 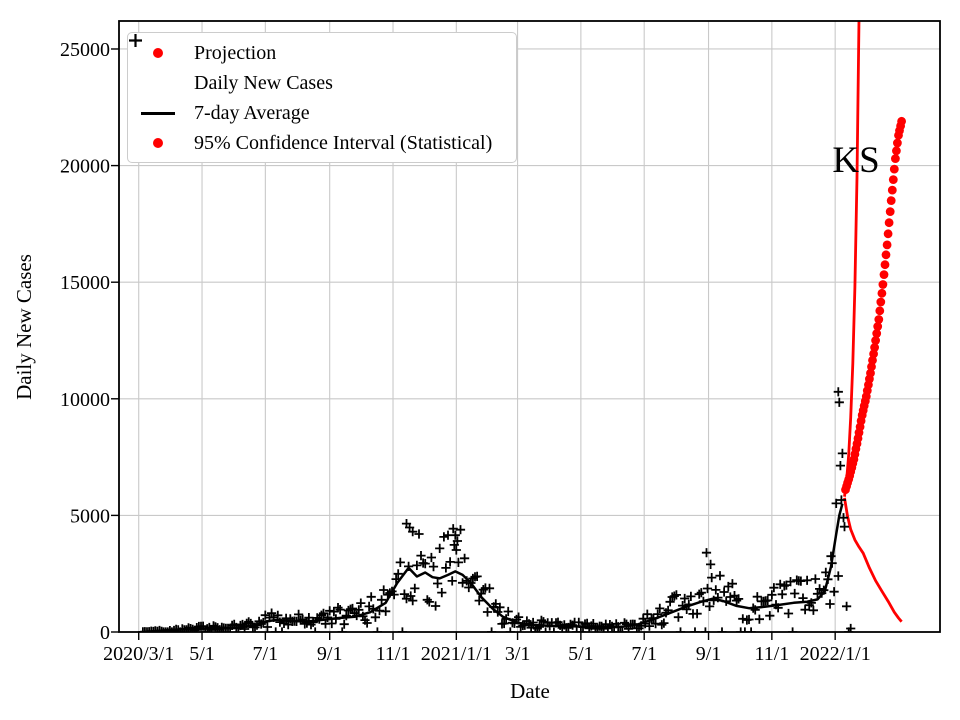 I want to click on x-tick-2020-7-1: 7/1, so click(x=266, y=654).